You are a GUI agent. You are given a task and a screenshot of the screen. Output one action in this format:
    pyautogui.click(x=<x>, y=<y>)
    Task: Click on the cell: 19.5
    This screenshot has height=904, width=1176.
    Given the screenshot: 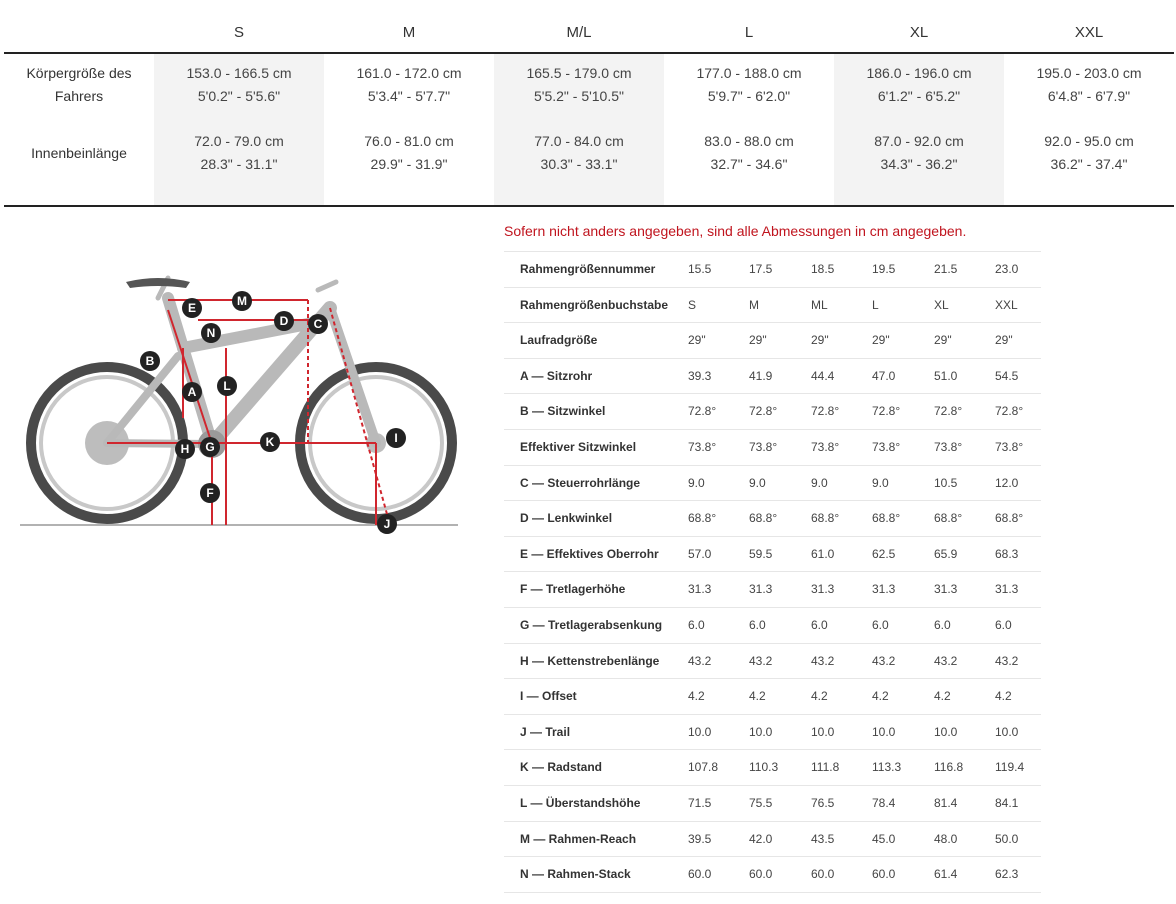 What is the action you would take?
    pyautogui.click(x=884, y=269)
    